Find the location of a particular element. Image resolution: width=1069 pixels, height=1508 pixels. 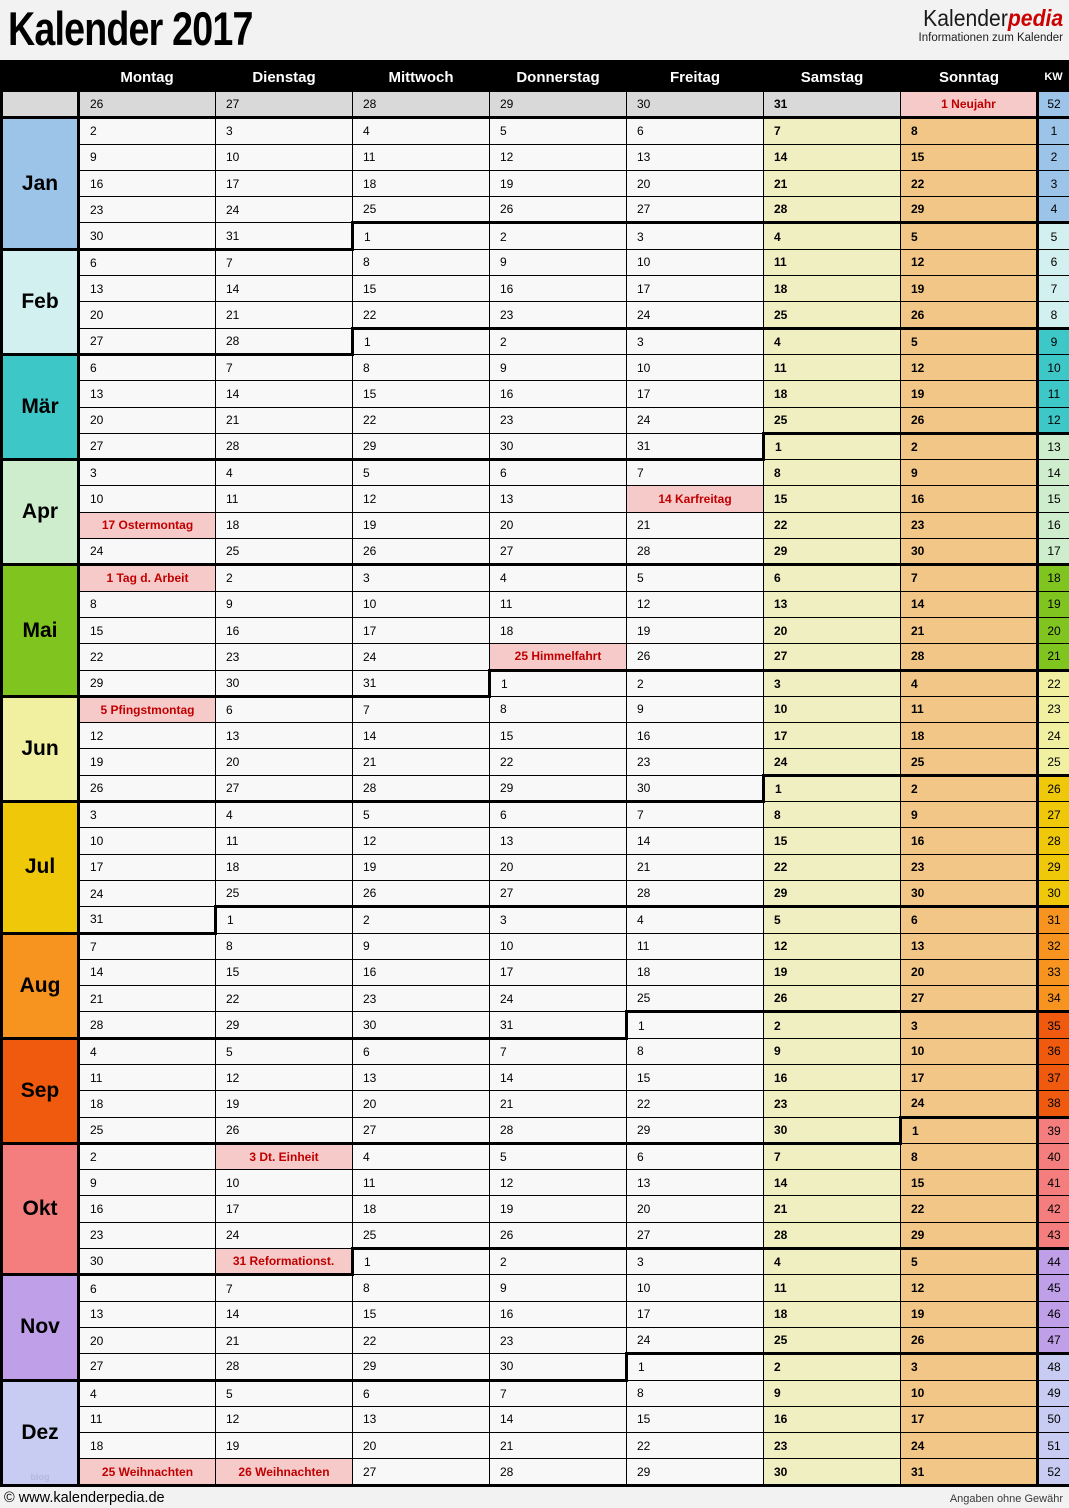

month-label-dez: Dez blog is located at coordinates (40, 1433).